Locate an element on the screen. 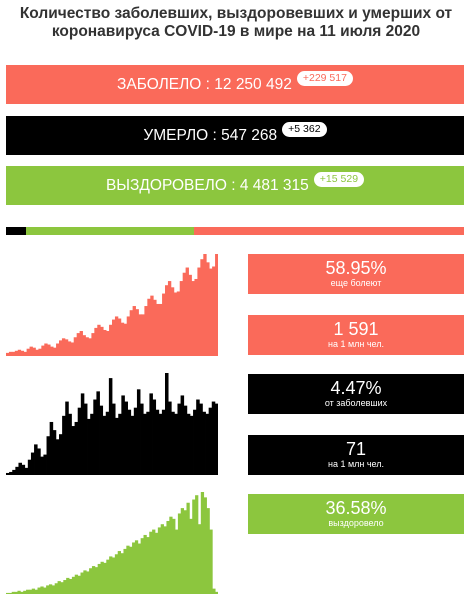 This screenshot has height=604, width=472. recovered-pct-caption: выздоровело is located at coordinates (356, 523).